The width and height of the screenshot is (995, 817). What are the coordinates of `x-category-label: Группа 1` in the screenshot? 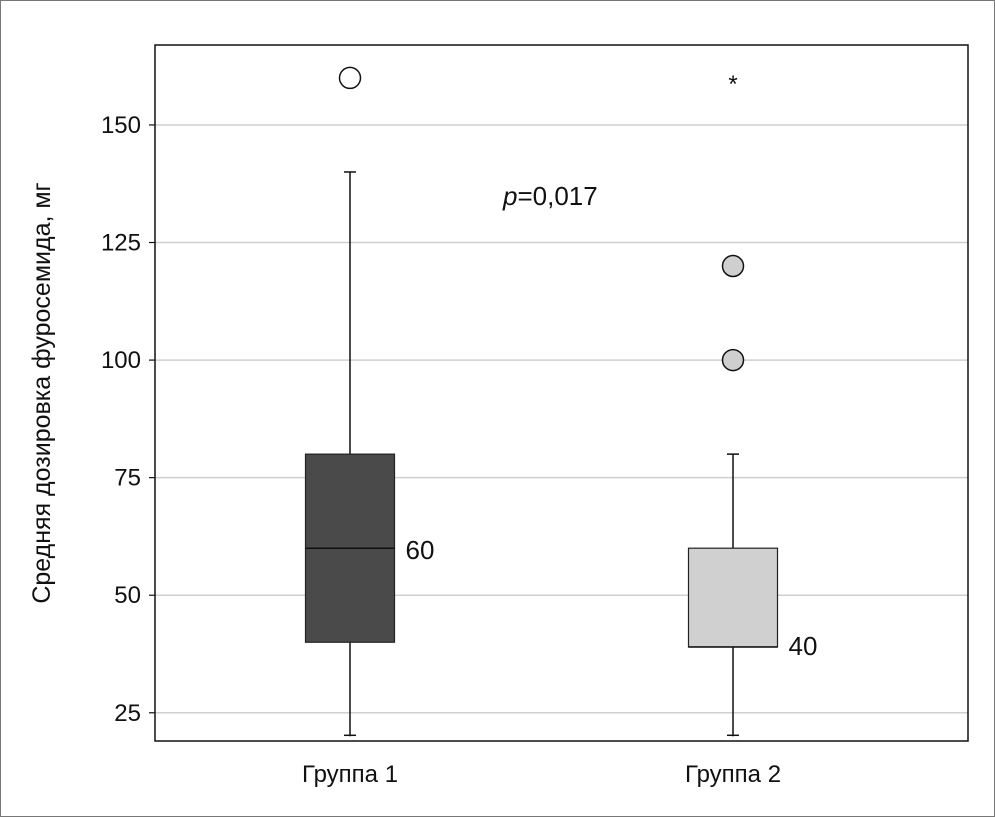 It's located at (350, 774).